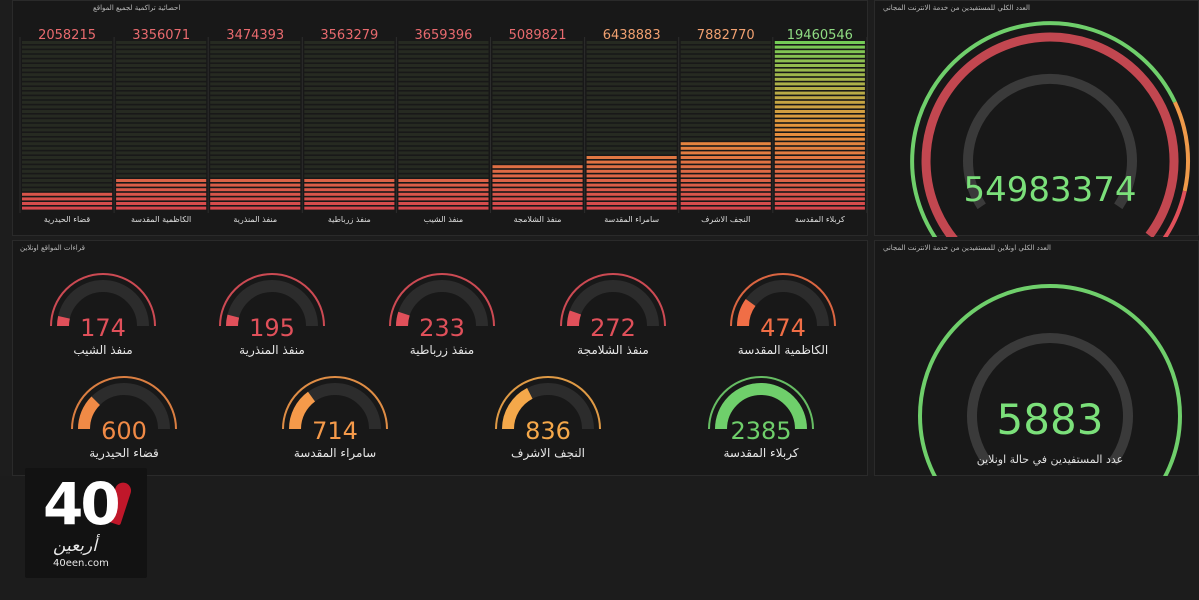  I want to click on bar-value-label: 2058215, so click(67, 35).